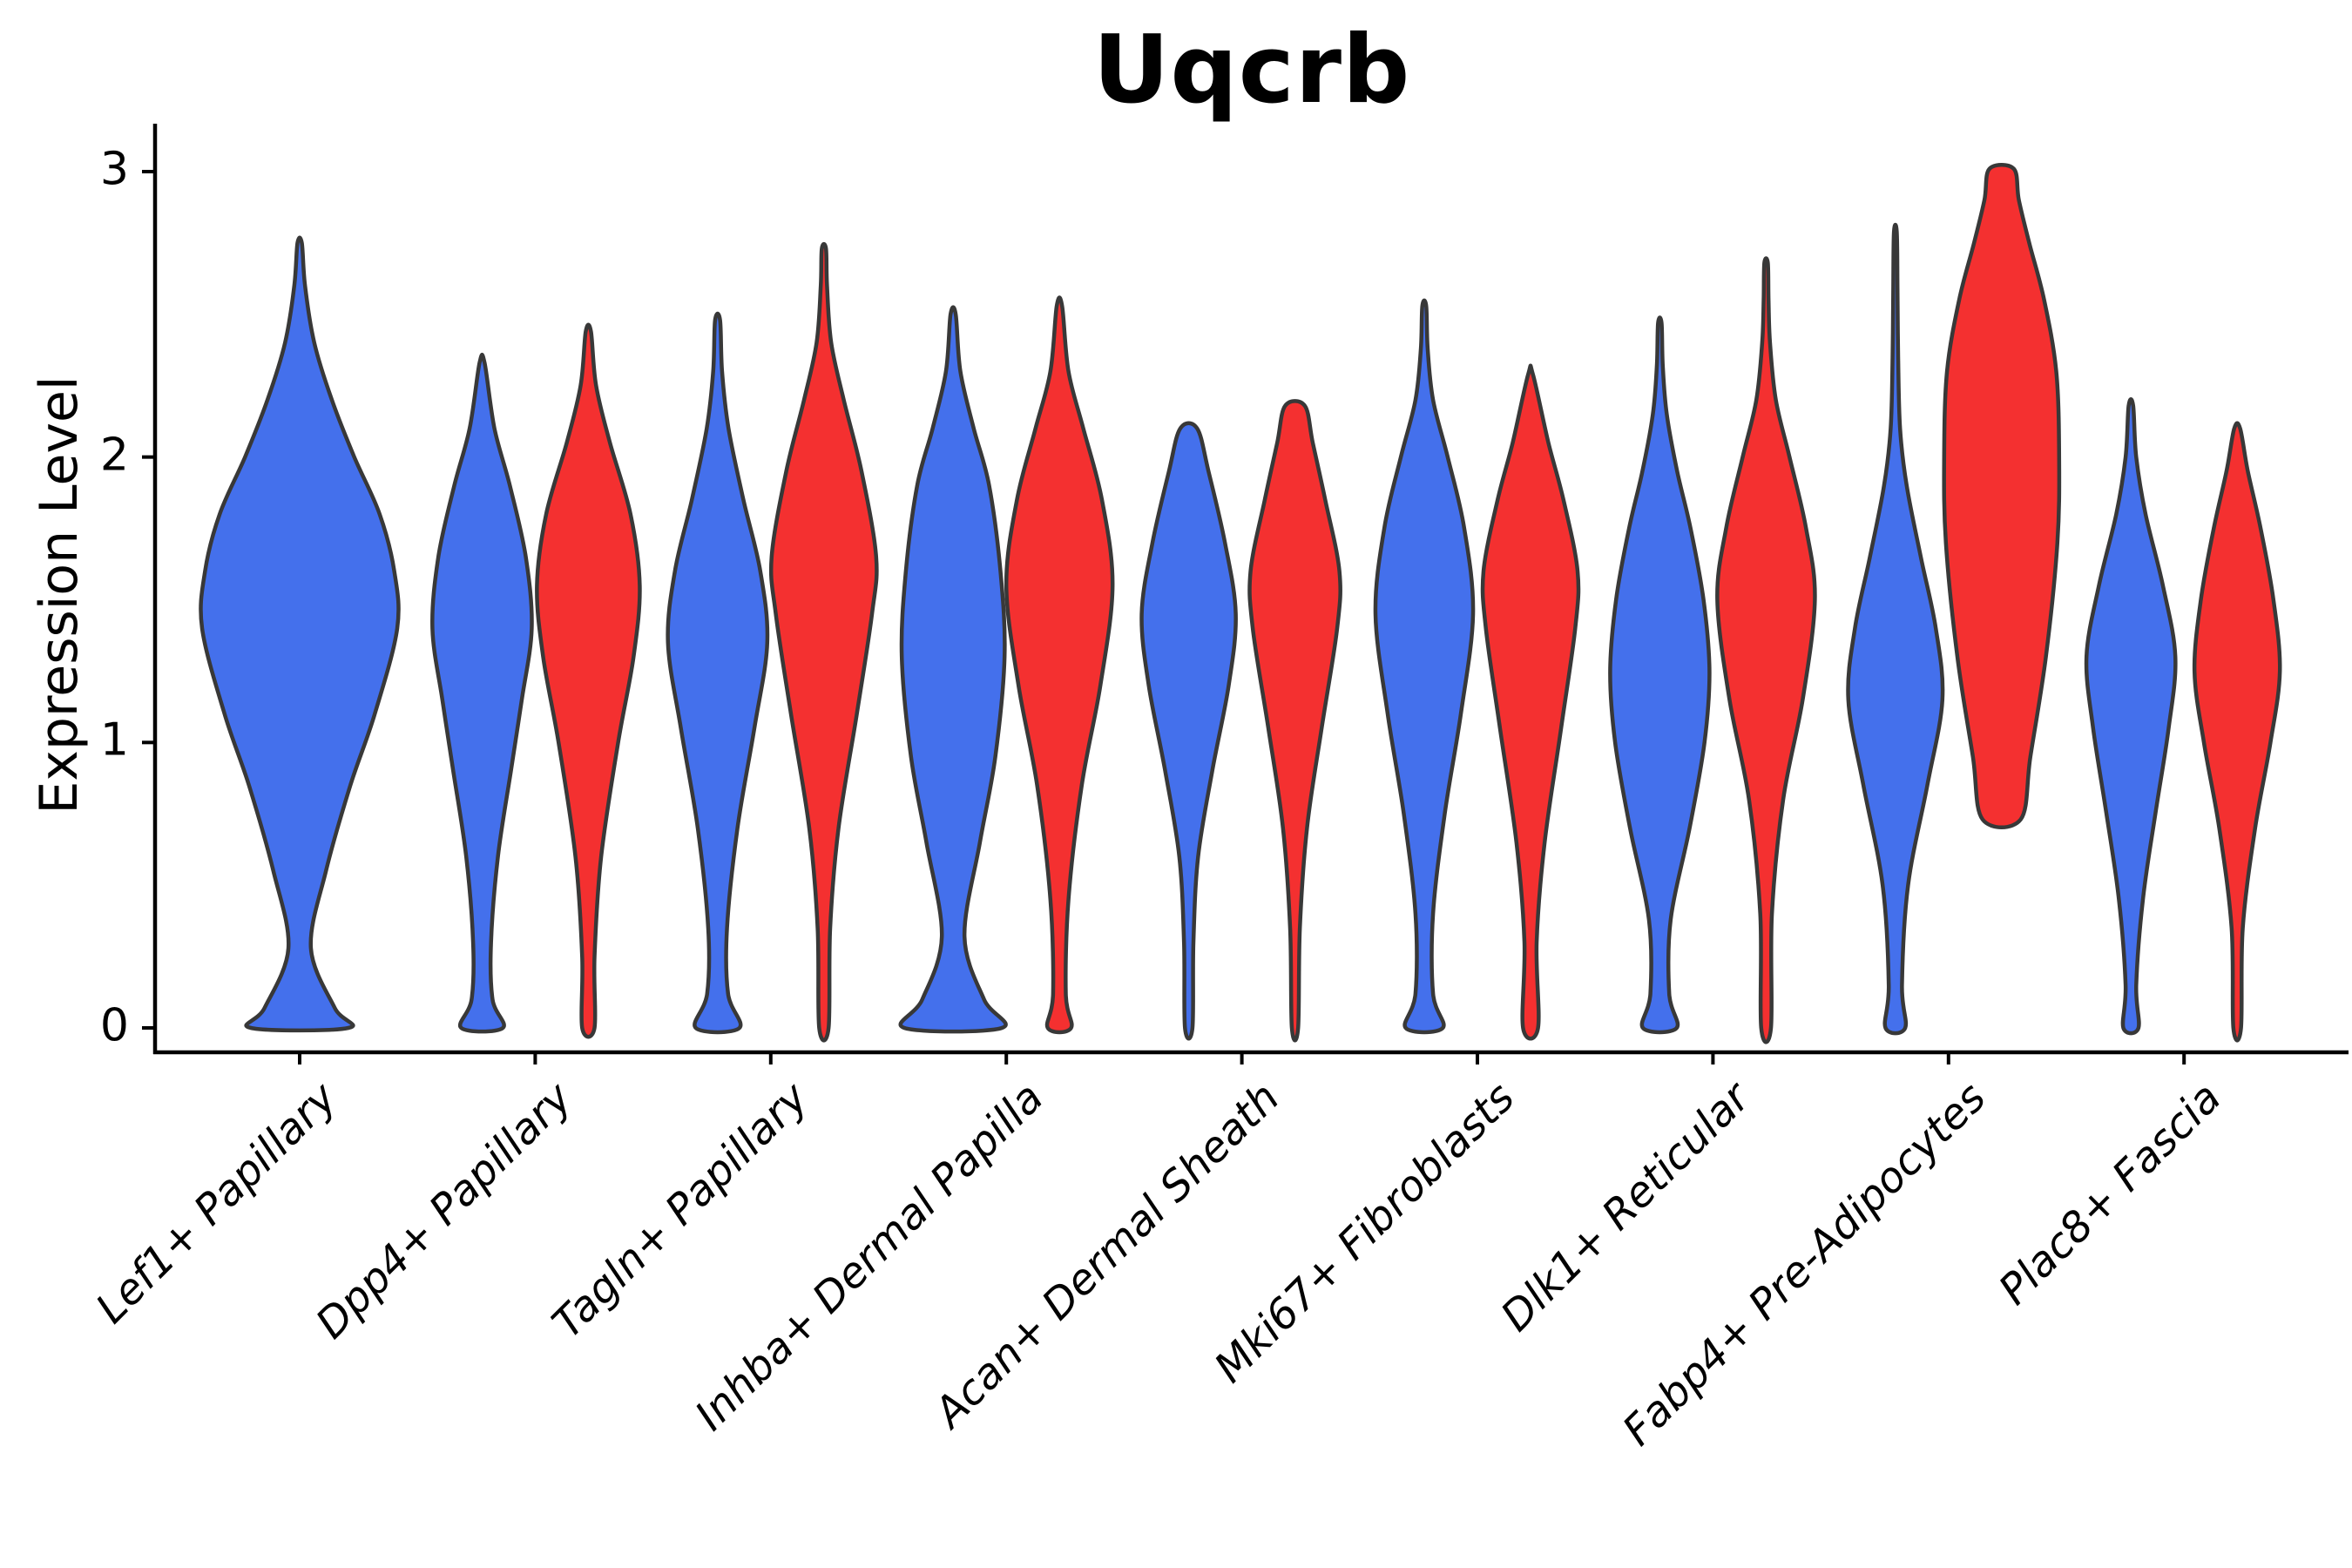 Image resolution: width=2352 pixels, height=1568 pixels. What do you see at coordinates (2237, 732) in the screenshot?
I see `violin-plac8-fascia-red` at bounding box center [2237, 732].